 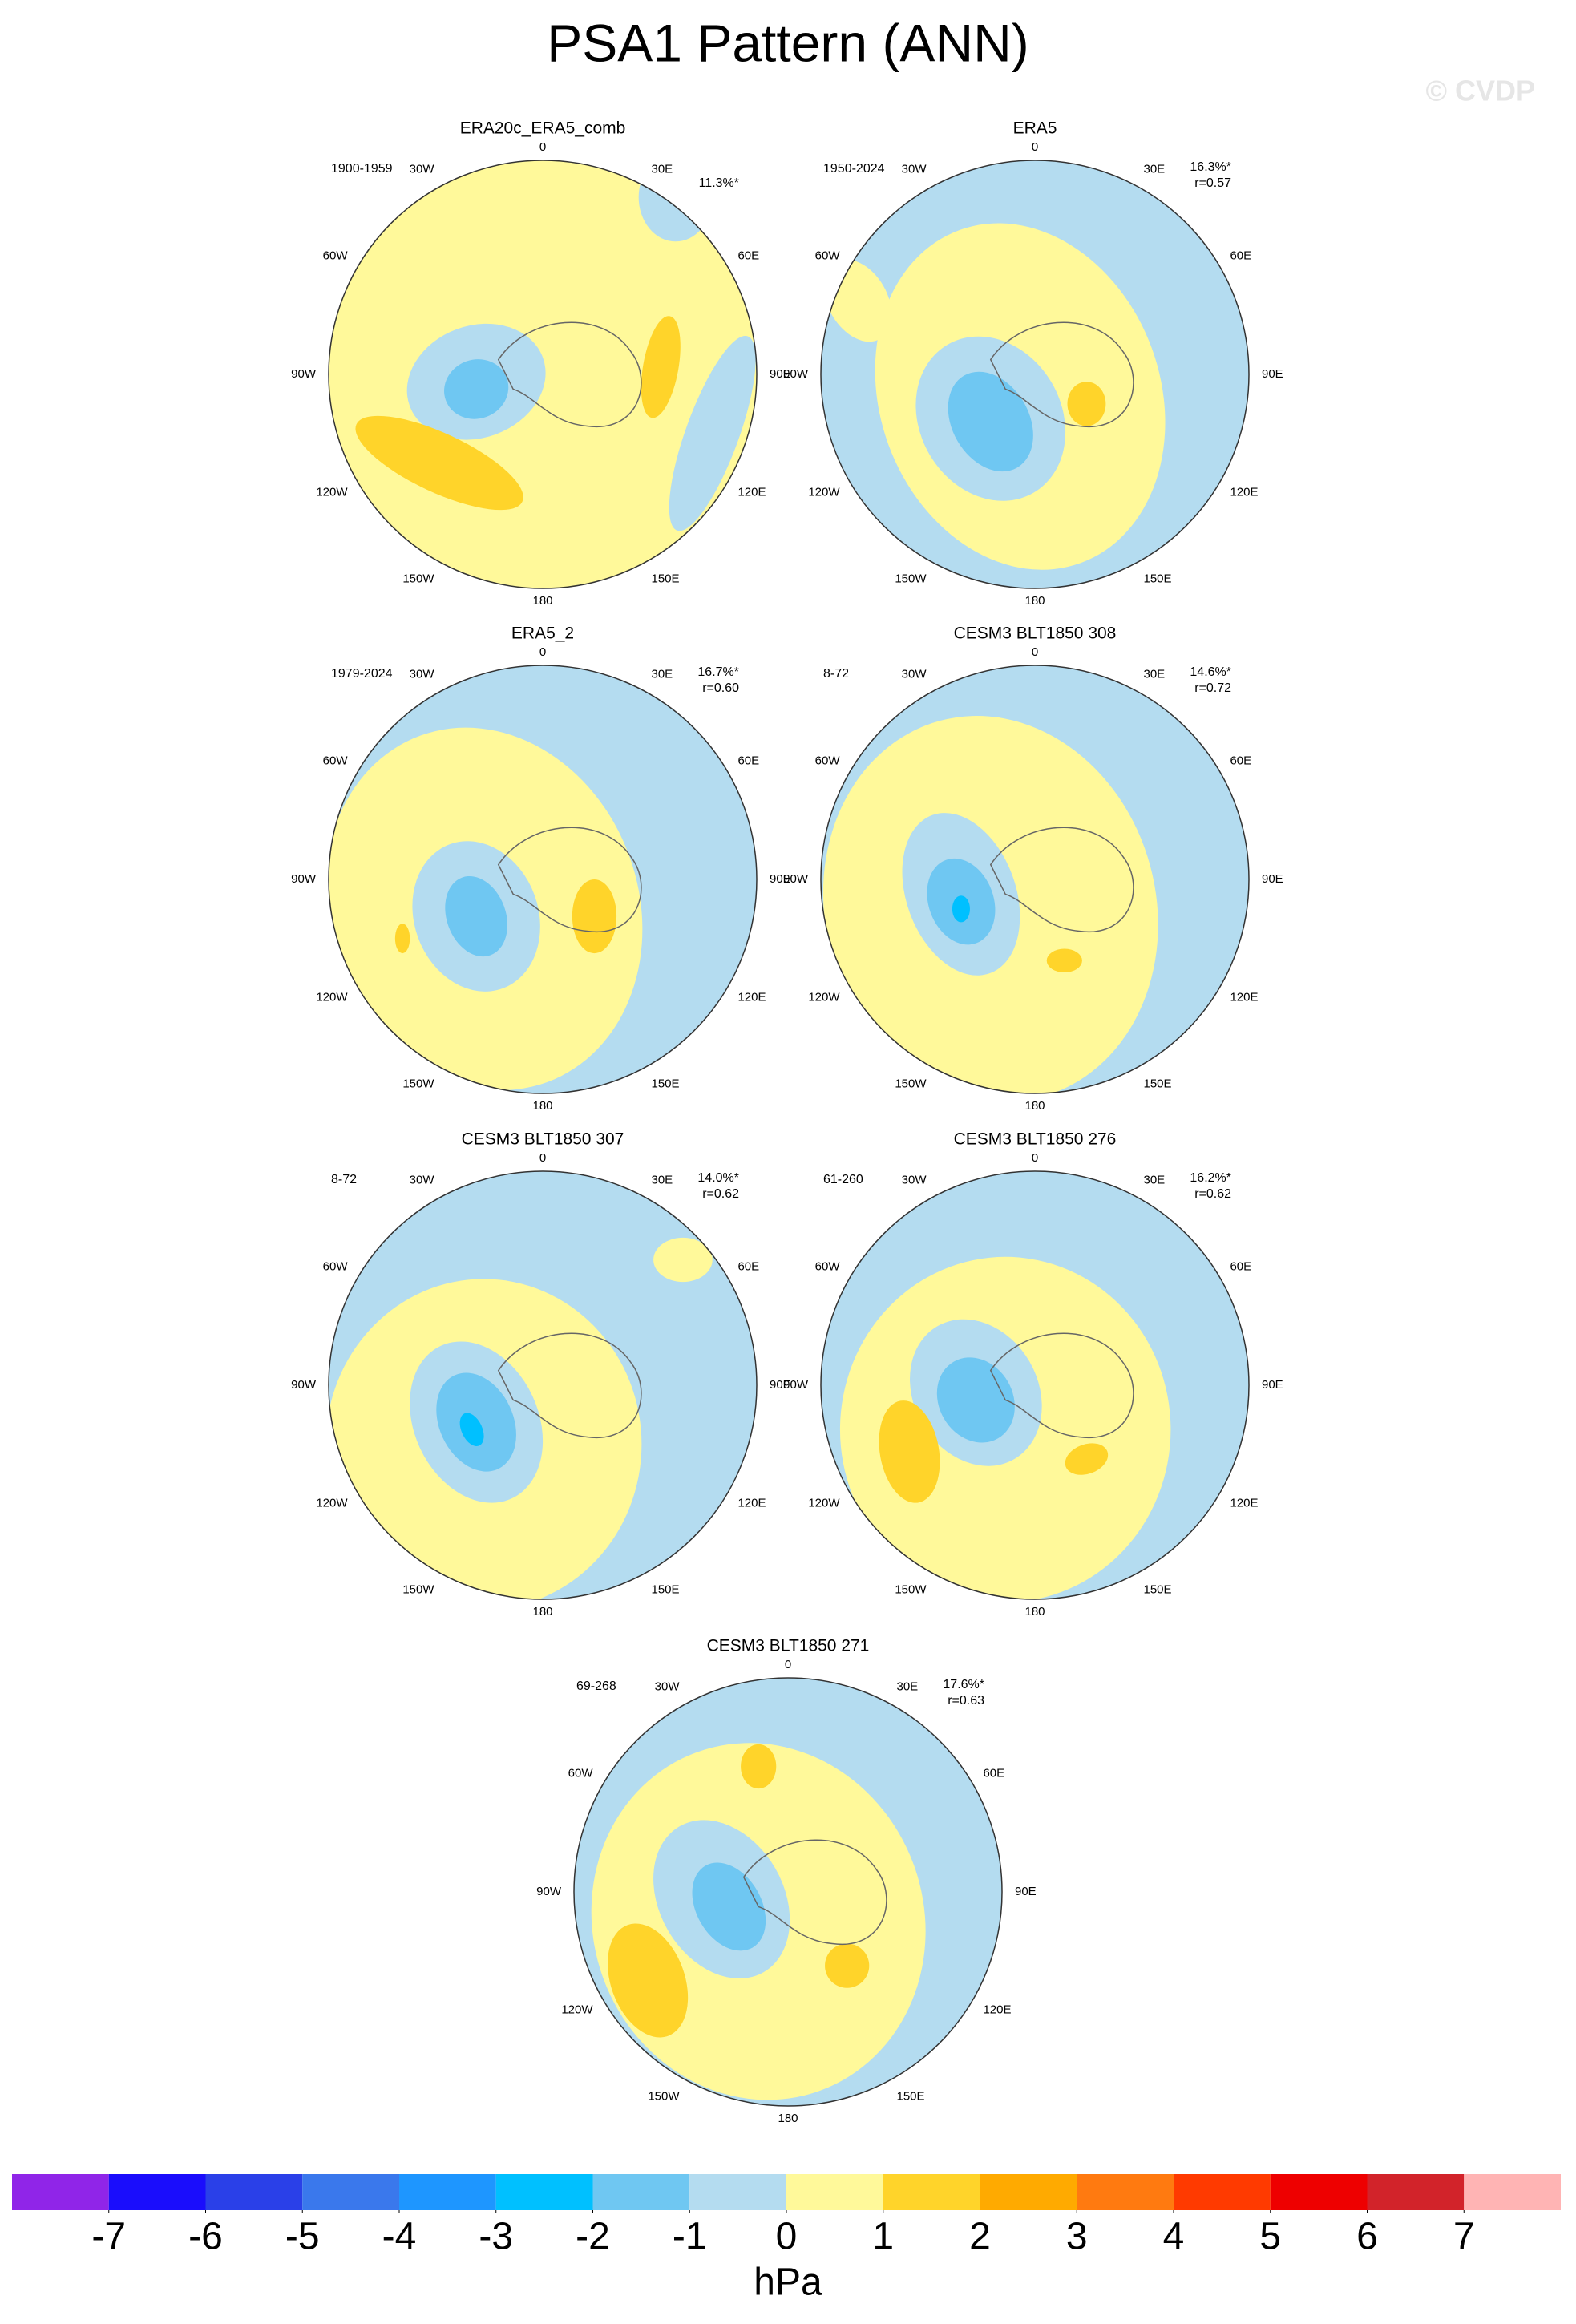 What do you see at coordinates (720, 688) in the screenshot?
I see `correlation-label: r=0.60` at bounding box center [720, 688].